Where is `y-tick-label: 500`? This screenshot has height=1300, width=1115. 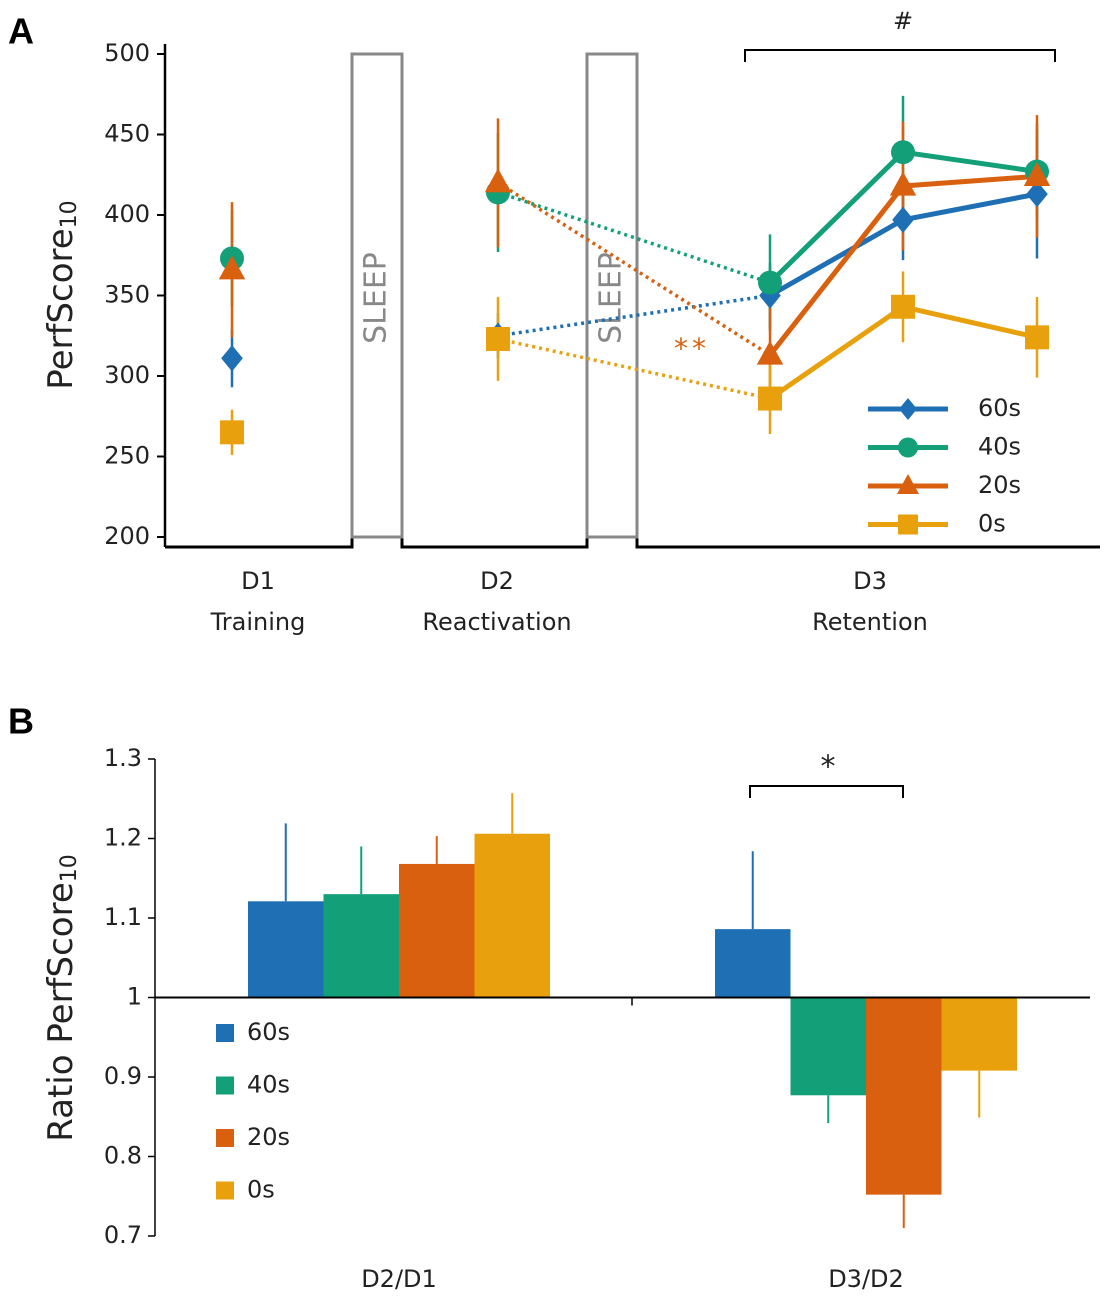 y-tick-label: 500 is located at coordinates (127, 53).